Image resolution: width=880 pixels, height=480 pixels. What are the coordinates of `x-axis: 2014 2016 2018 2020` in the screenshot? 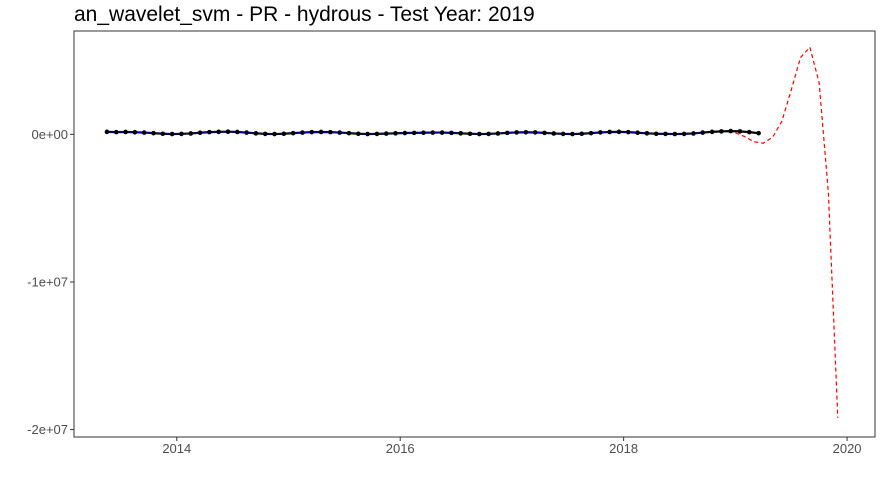 It's located at (512, 446).